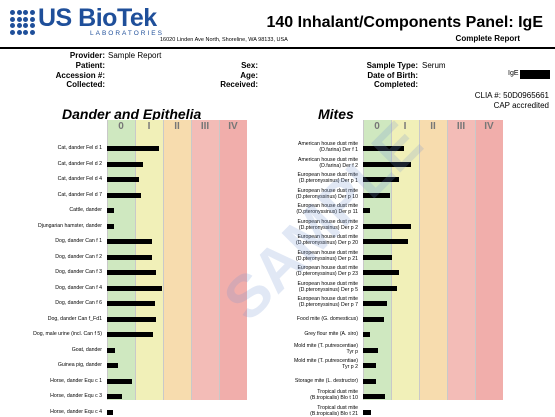  I want to click on allergen-label: Dog, dander Can f 2, so click(78, 257).